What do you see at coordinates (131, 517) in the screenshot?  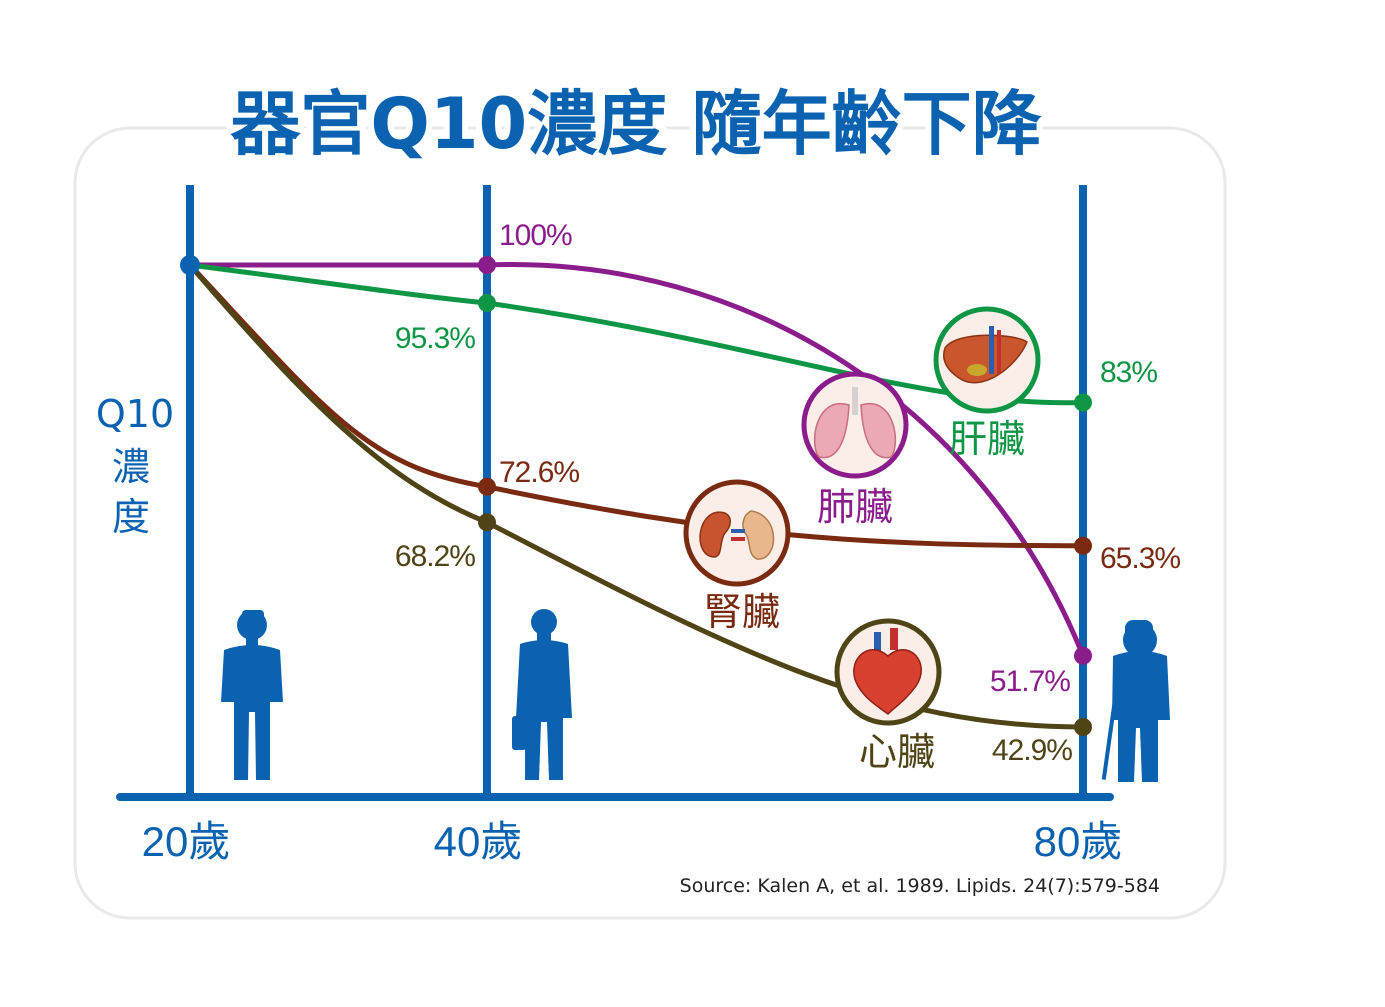 I see `y-axis-label-line: 度` at bounding box center [131, 517].